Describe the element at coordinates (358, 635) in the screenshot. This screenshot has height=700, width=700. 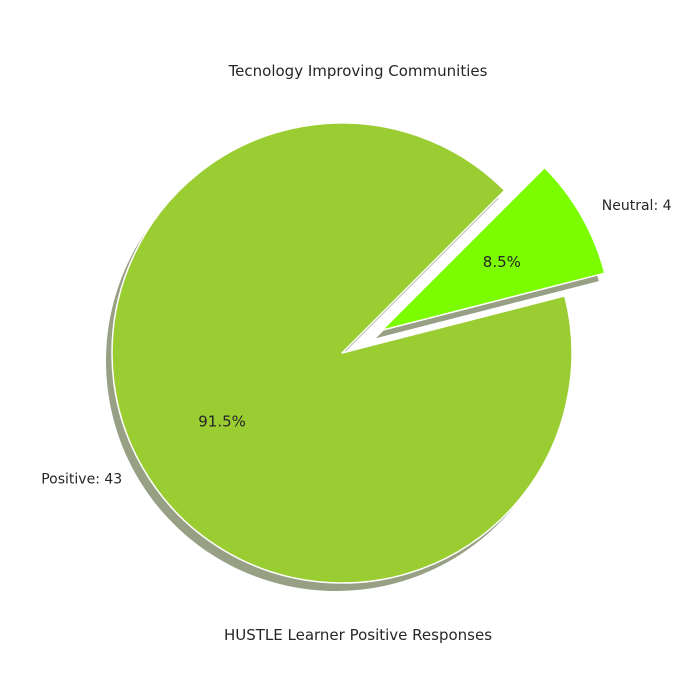
I see `chart-xlabel: HUSTLE Learner Positive Responses` at that location.